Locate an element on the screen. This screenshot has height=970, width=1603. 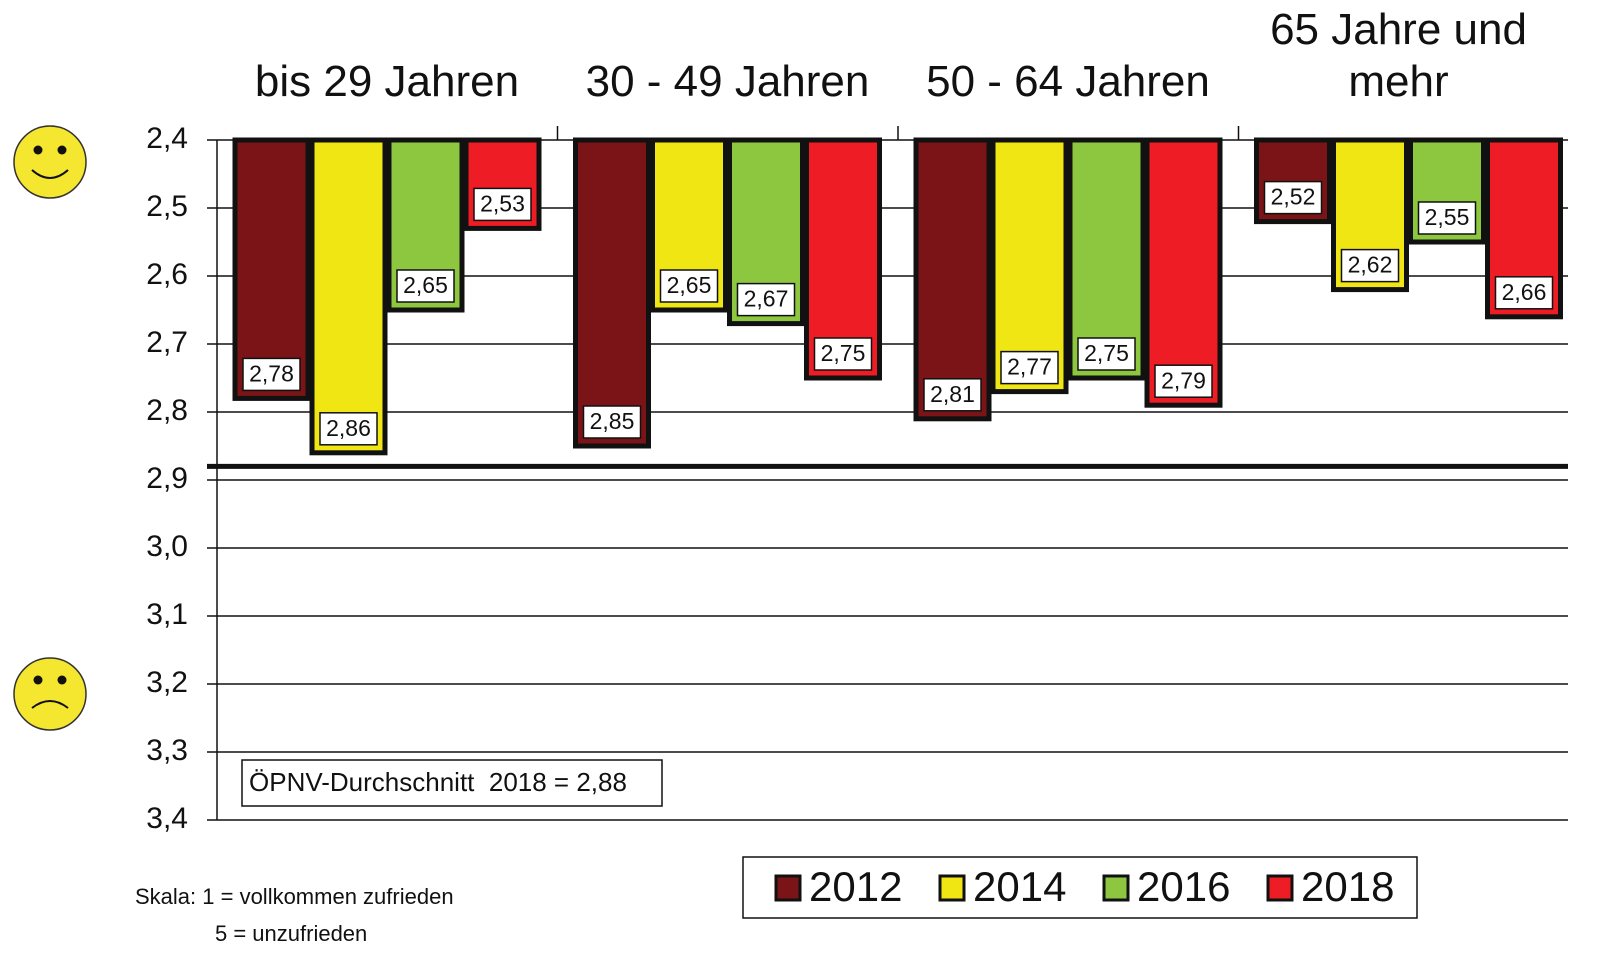
value-label: 2,62 is located at coordinates (1370, 265).